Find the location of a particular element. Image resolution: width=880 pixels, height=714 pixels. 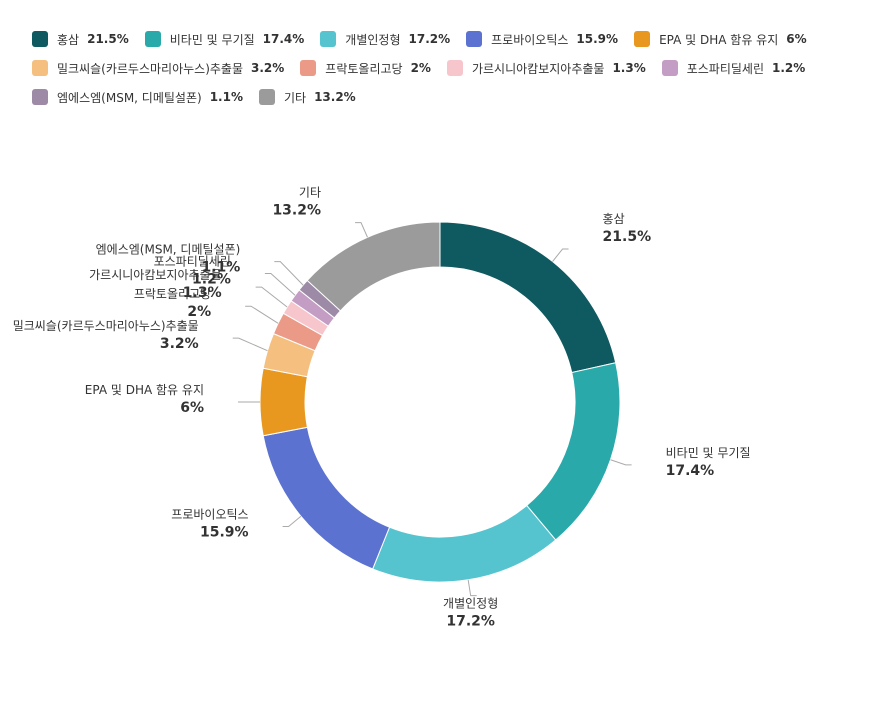

slice-label-name: 프락토올리고당 is located at coordinates (172, 294).